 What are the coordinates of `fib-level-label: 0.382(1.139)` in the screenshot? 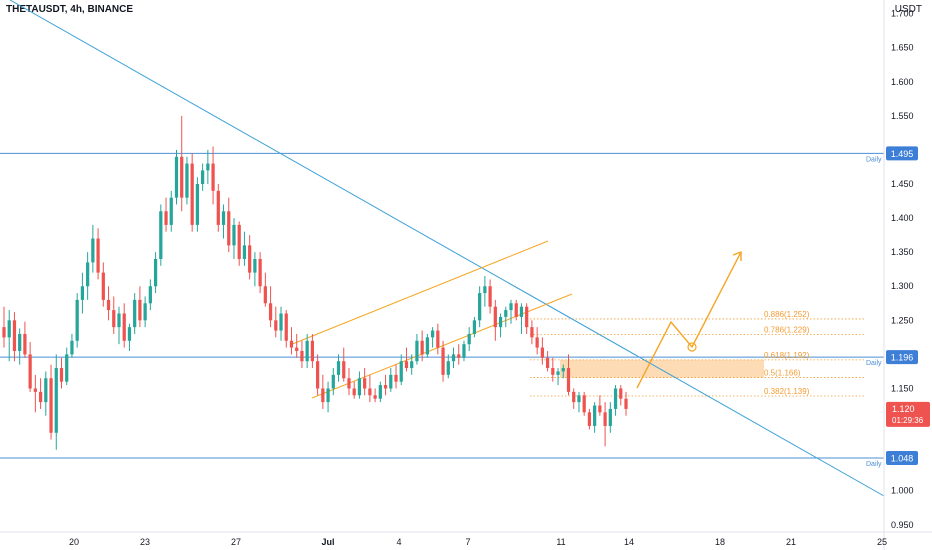 It's located at (787, 391).